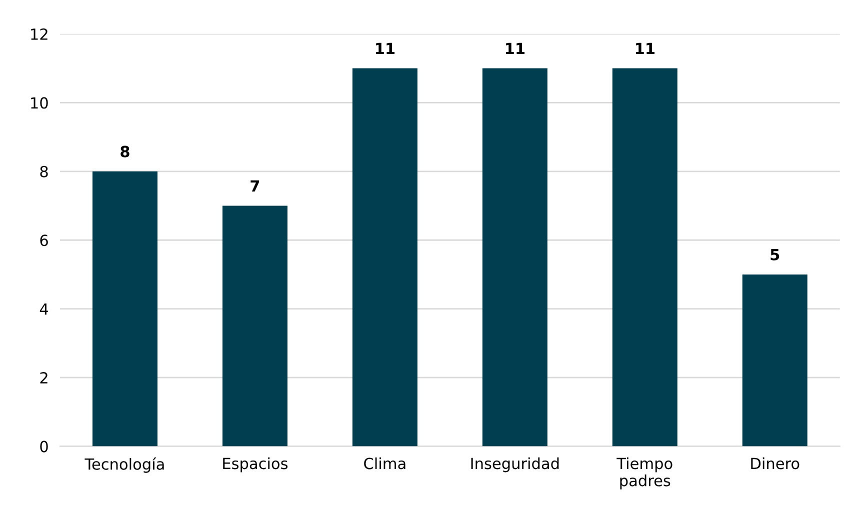  I want to click on y-tick-label: 6, so click(44, 240).